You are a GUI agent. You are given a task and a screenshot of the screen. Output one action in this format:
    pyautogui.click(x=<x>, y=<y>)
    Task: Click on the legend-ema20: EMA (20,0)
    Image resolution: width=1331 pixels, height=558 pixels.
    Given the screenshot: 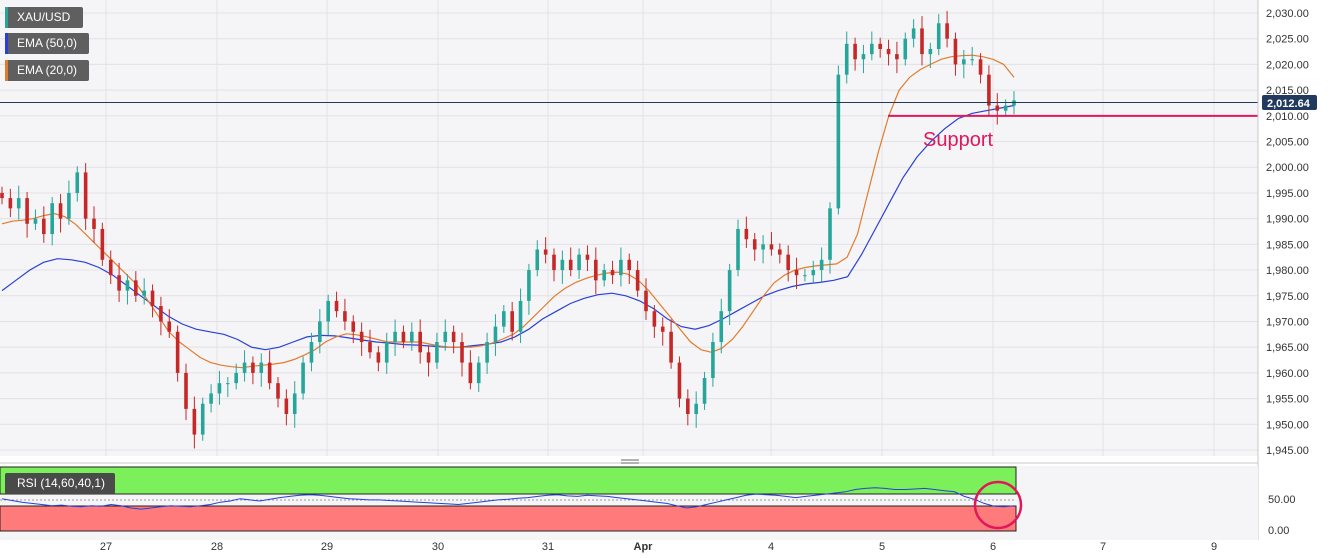 What is the action you would take?
    pyautogui.click(x=47, y=70)
    